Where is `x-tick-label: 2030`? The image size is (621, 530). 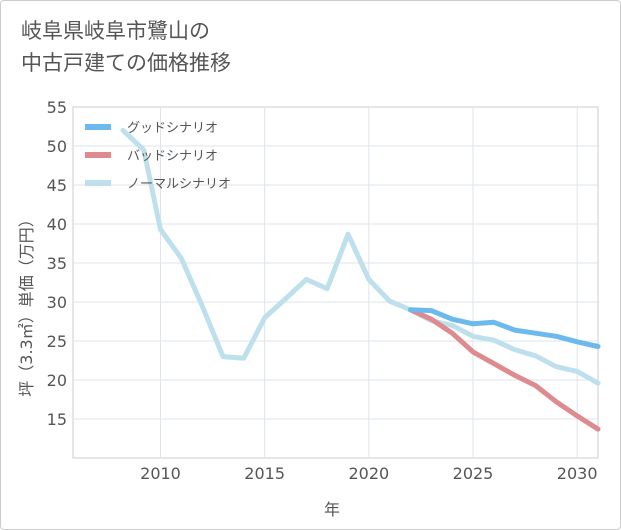
x-tick-label: 2030 is located at coordinates (577, 473).